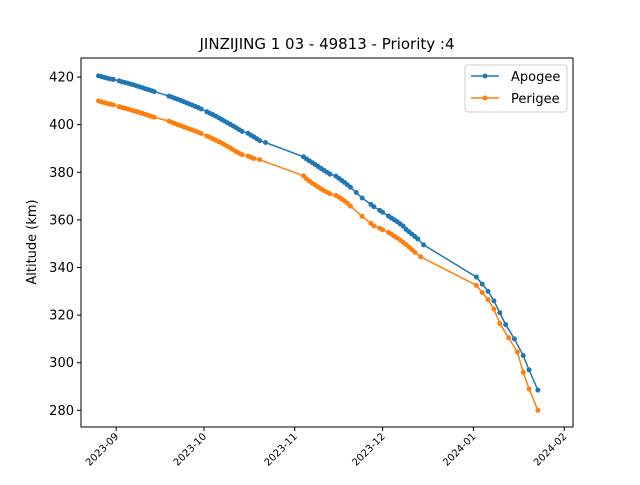 This screenshot has width=640, height=485. Describe the element at coordinates (61, 125) in the screenshot. I see `y-tick-label: 400` at that location.